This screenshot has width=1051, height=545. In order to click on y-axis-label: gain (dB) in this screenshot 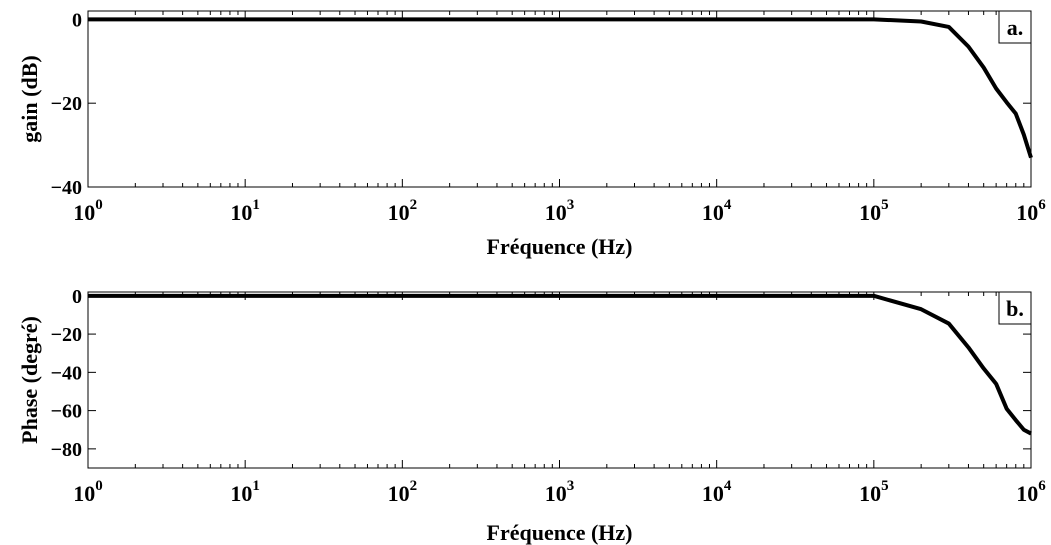, I will do `click(29, 98)`.